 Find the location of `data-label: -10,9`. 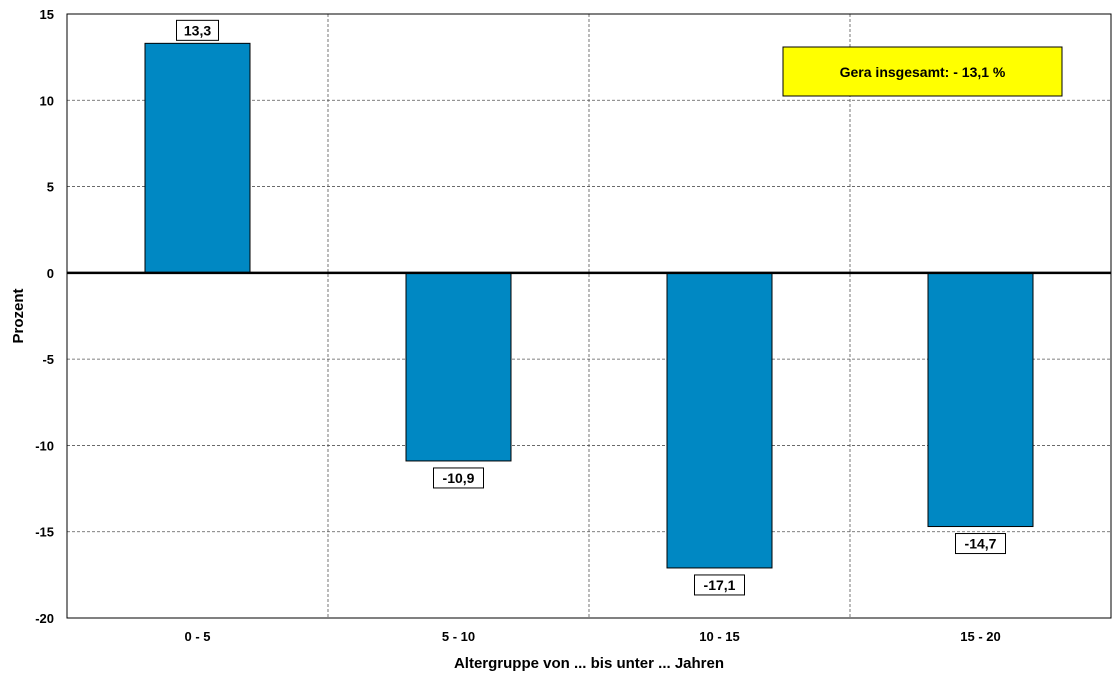

data-label: -10,9 is located at coordinates (459, 478).